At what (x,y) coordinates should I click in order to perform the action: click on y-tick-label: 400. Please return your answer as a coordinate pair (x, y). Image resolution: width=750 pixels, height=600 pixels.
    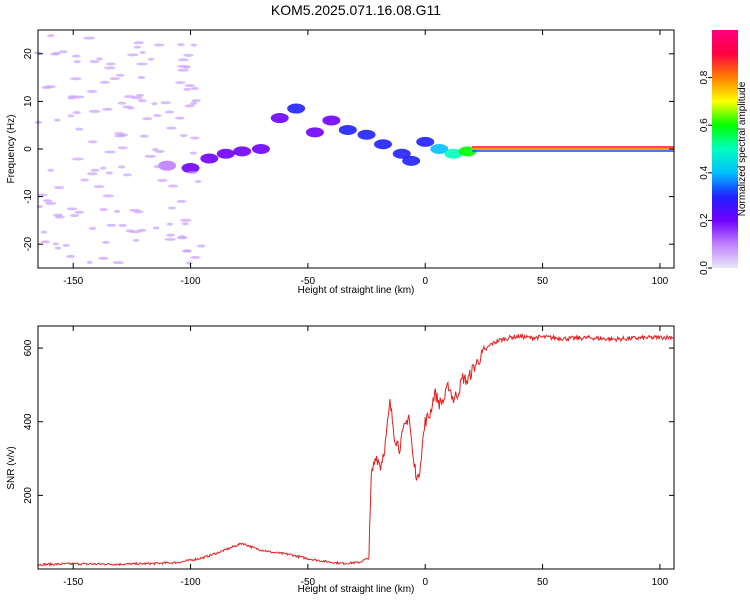
    Looking at the image, I should click on (28, 421).